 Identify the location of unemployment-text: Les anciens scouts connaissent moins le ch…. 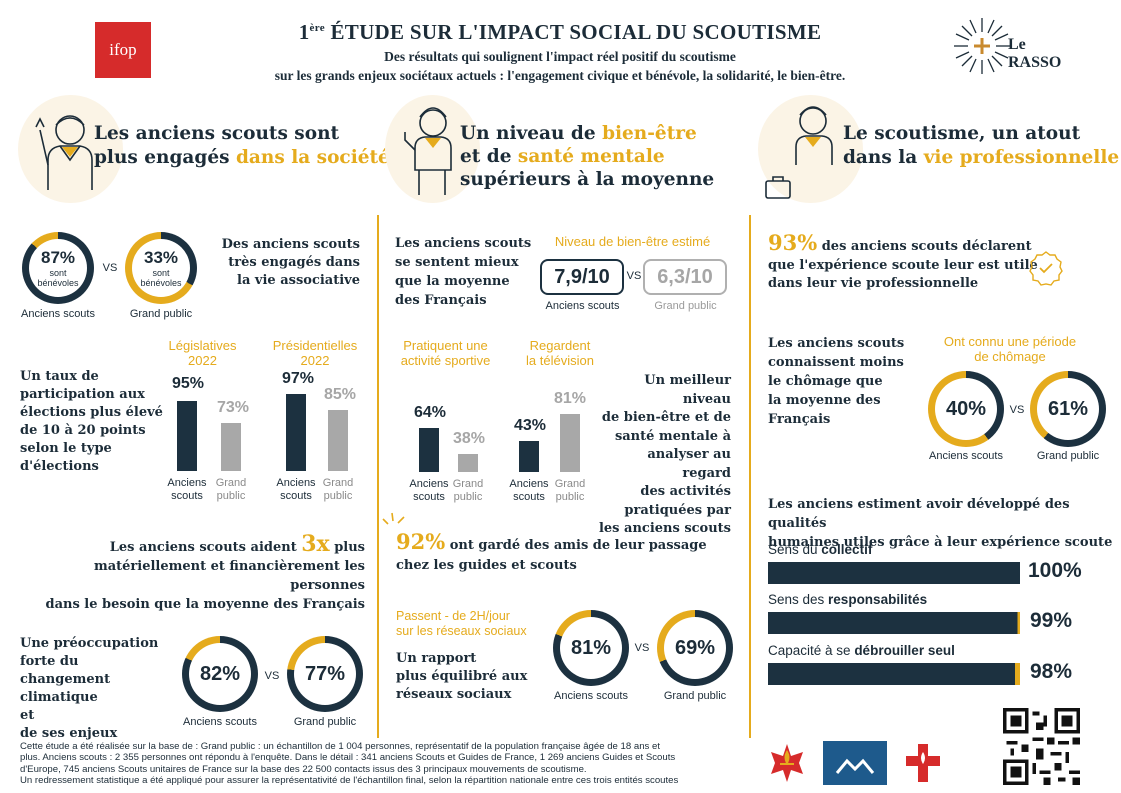
(843, 381).